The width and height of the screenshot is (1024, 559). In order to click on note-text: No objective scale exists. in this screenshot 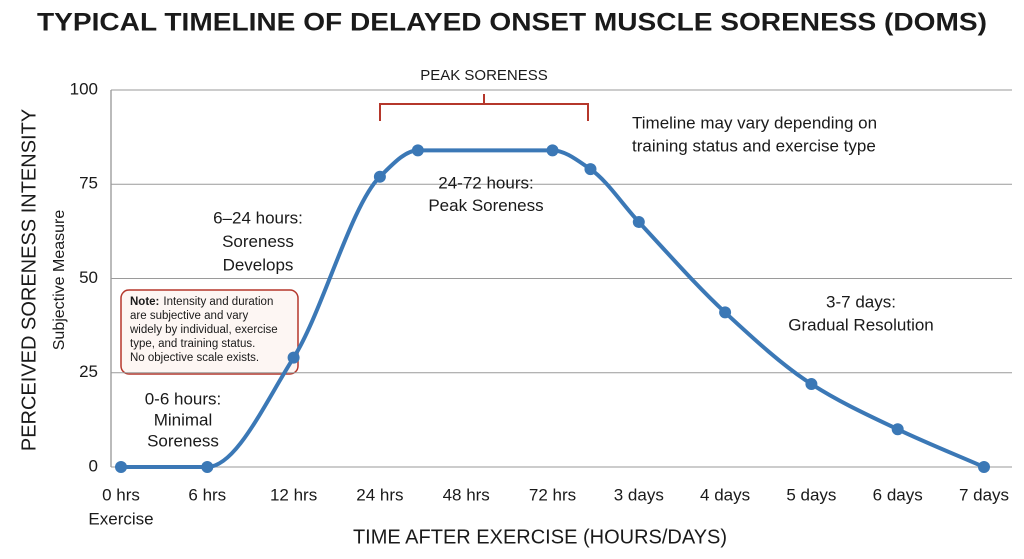, I will do `click(194, 358)`.